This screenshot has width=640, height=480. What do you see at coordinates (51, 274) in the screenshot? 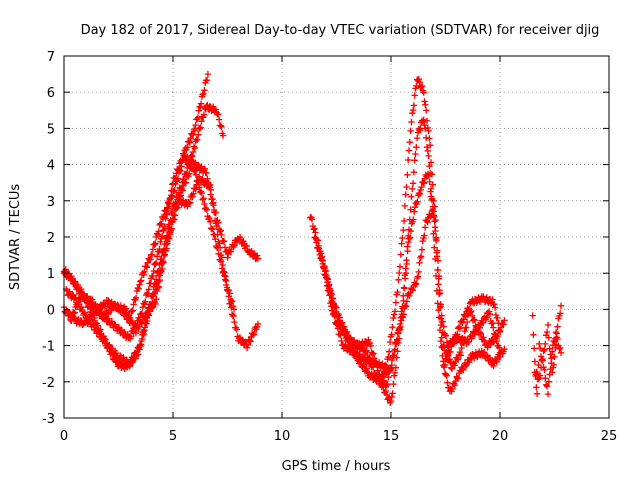
I see `y-tick-label: 1` at bounding box center [51, 274].